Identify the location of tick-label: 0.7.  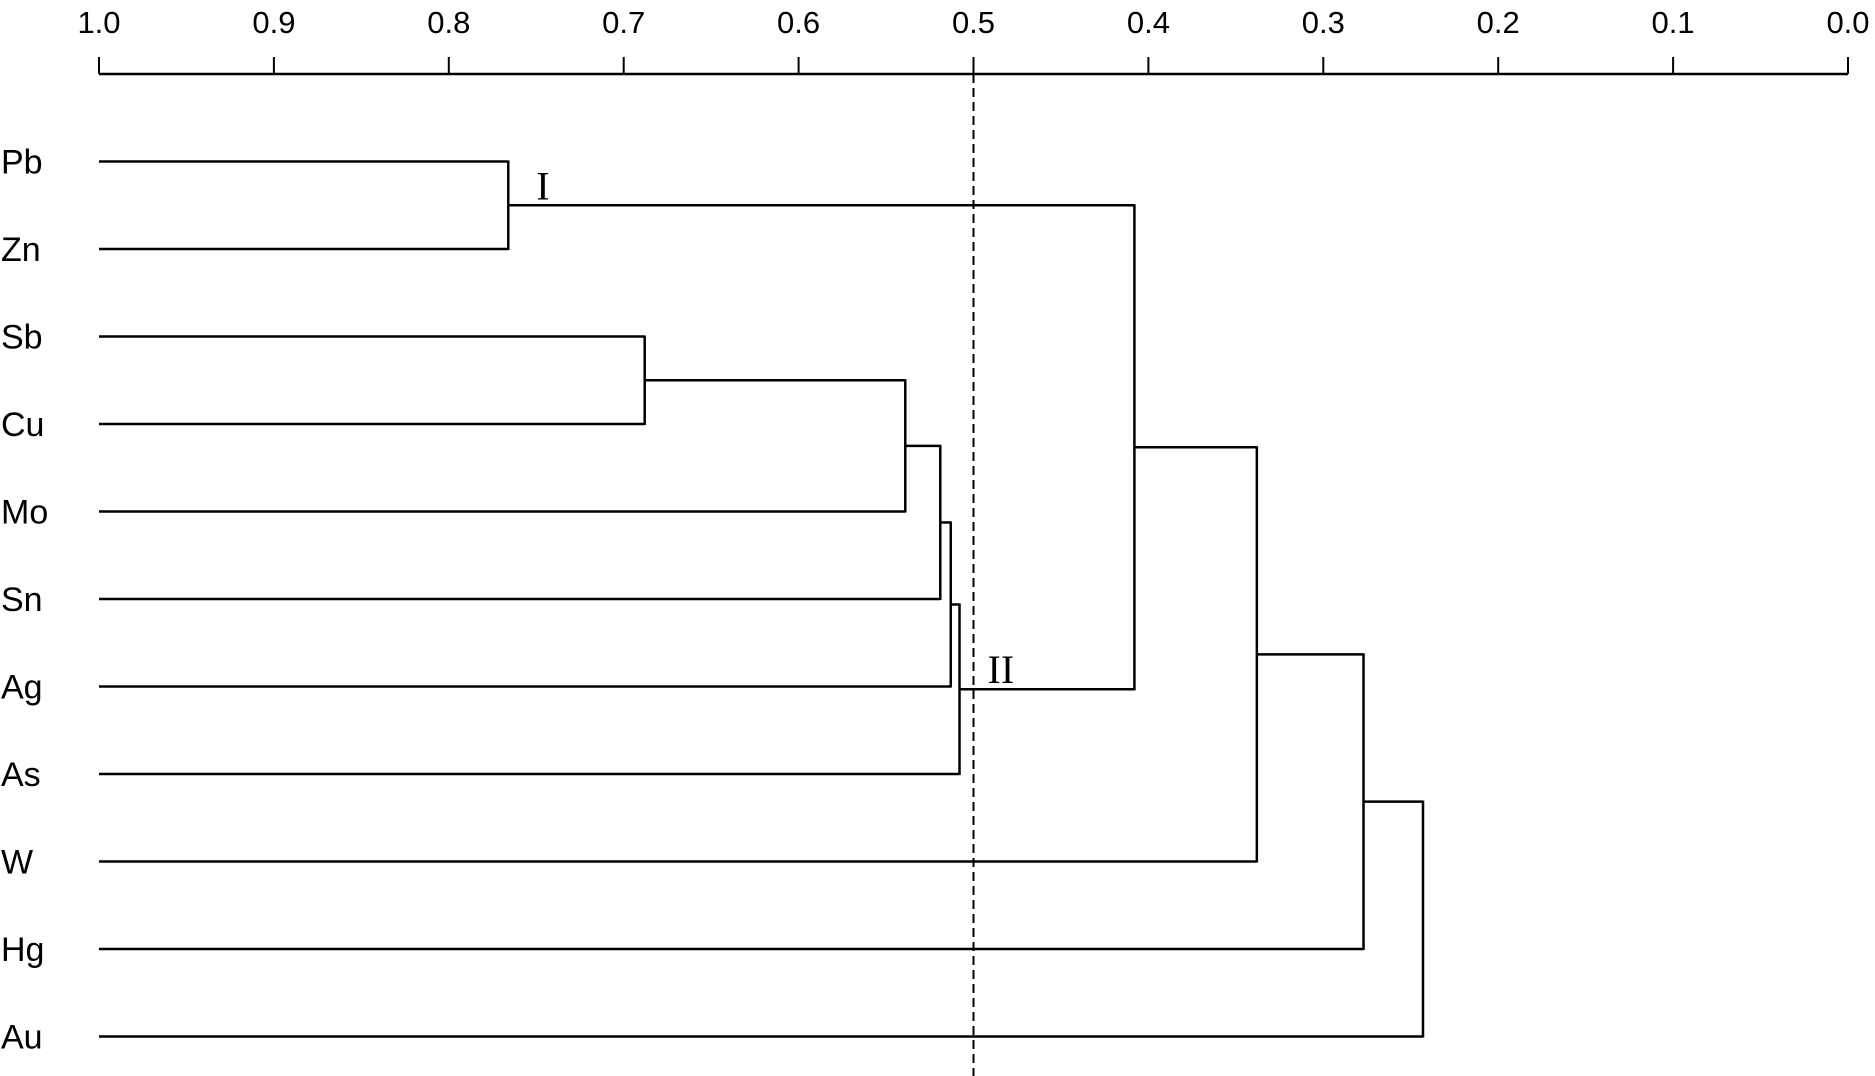
(623, 22).